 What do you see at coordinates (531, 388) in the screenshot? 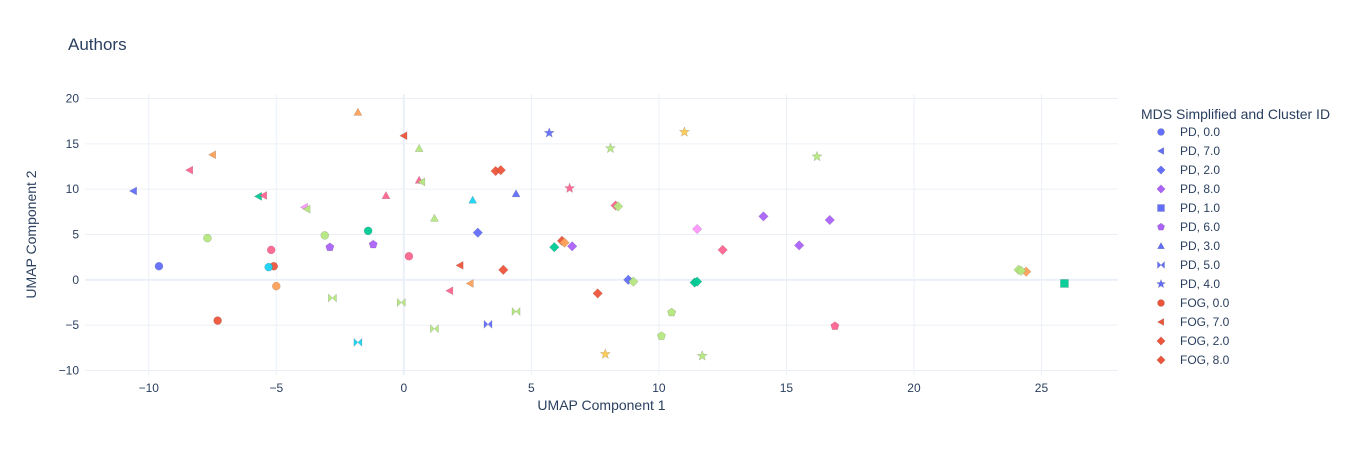
I see `x-tick-label: 5` at bounding box center [531, 388].